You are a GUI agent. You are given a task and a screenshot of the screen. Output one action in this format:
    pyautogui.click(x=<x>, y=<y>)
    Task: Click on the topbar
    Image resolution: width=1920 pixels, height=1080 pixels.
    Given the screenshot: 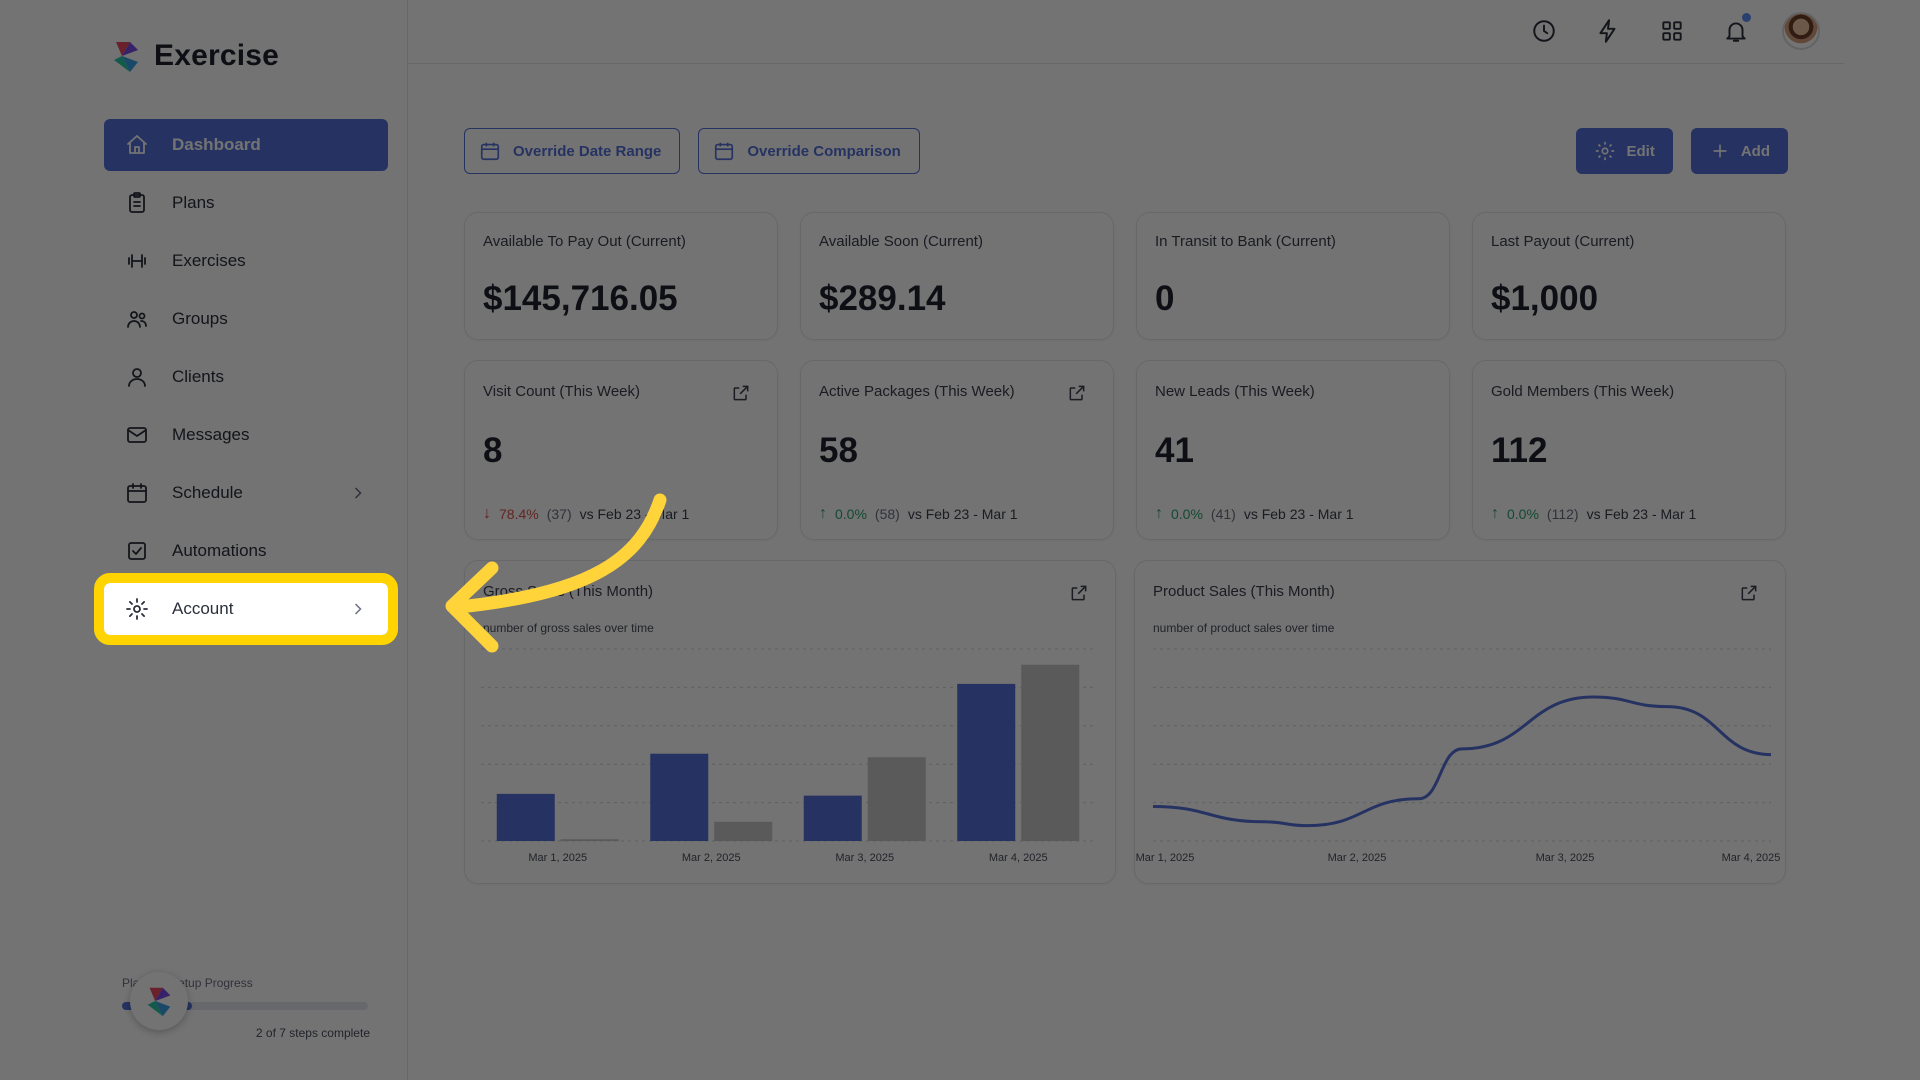 What is the action you would take?
    pyautogui.click(x=1126, y=32)
    